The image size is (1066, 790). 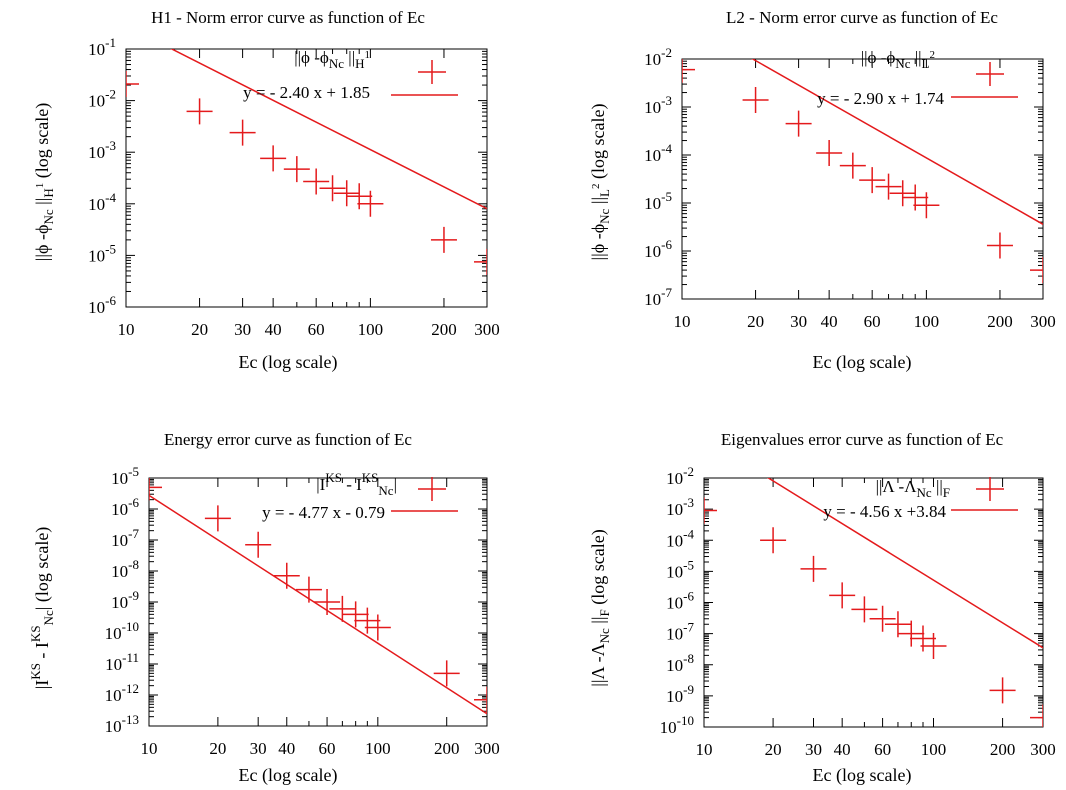 I want to click on y-tick-label: 10⁻¹³, so click(x=122, y=724).